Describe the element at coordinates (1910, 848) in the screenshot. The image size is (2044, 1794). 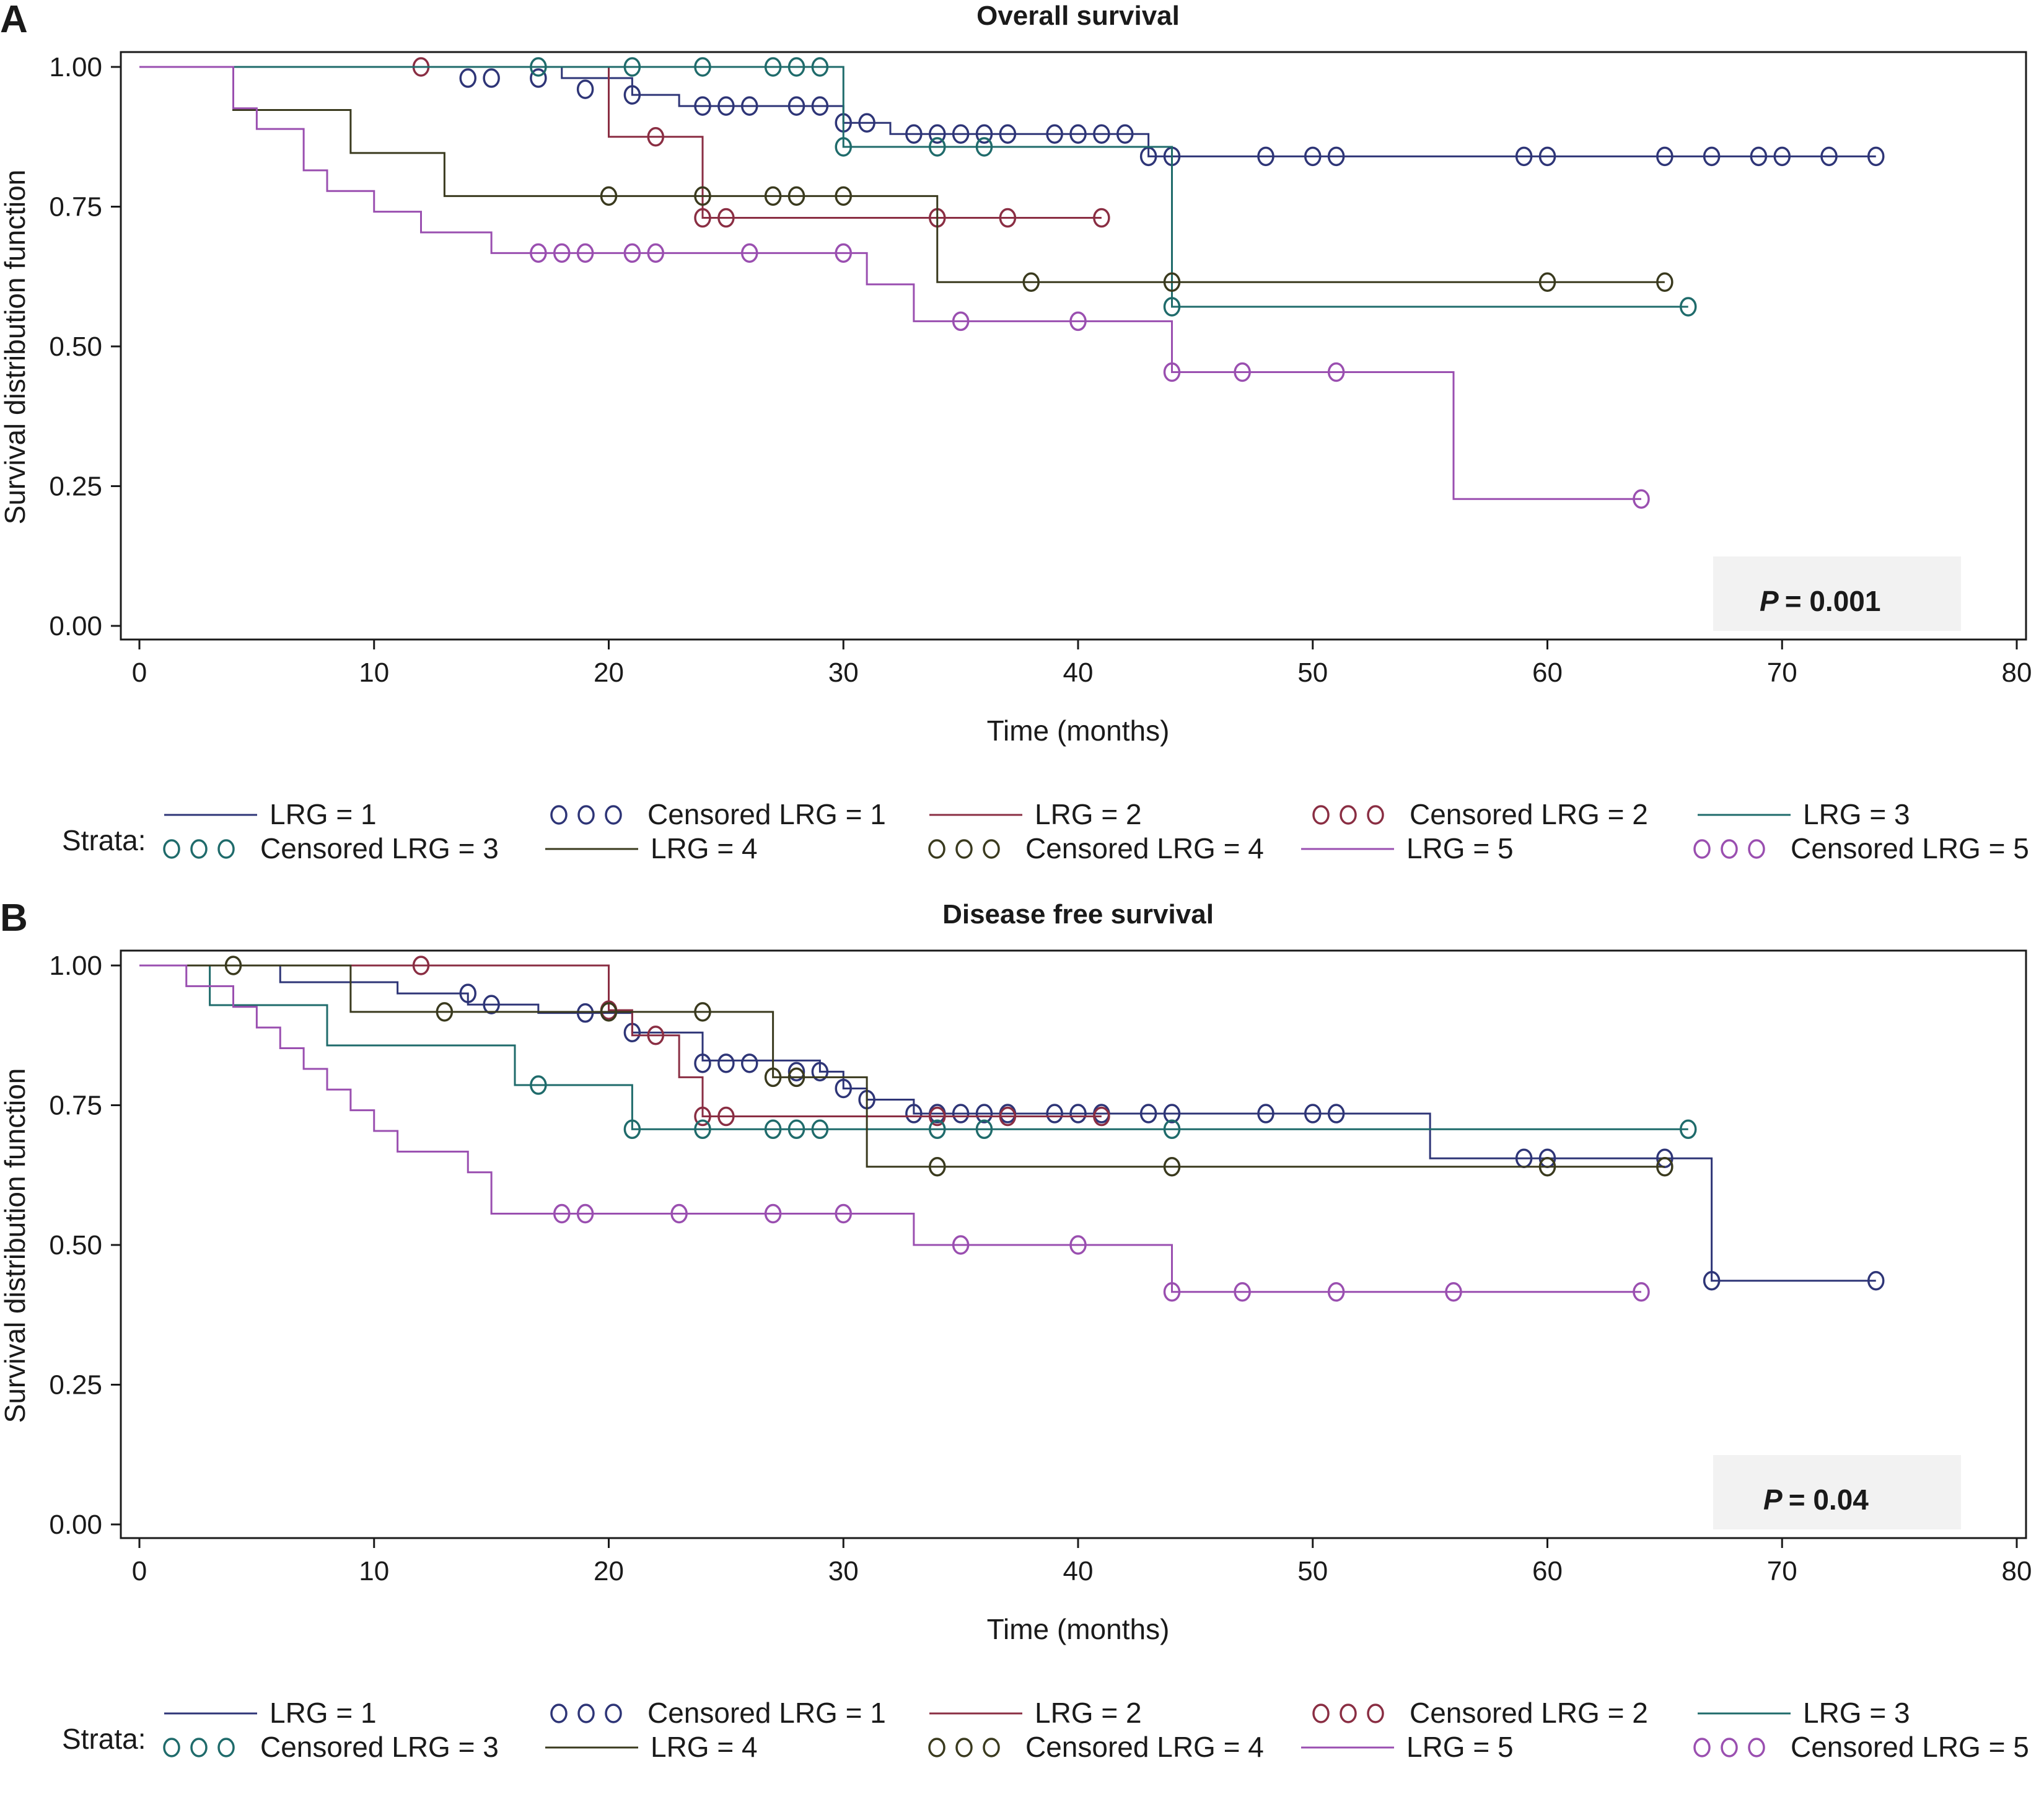
I see `legend-entry-label: Censored LRG = 5` at that location.